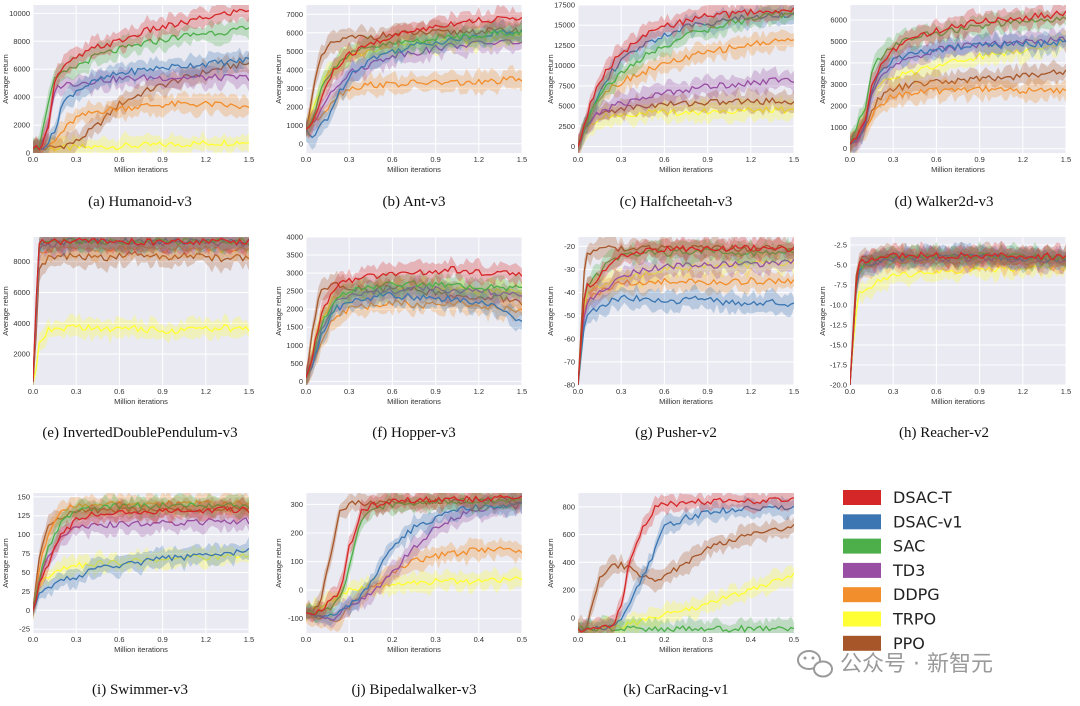  I want to click on y-tick-label: -5.0, so click(840, 265).